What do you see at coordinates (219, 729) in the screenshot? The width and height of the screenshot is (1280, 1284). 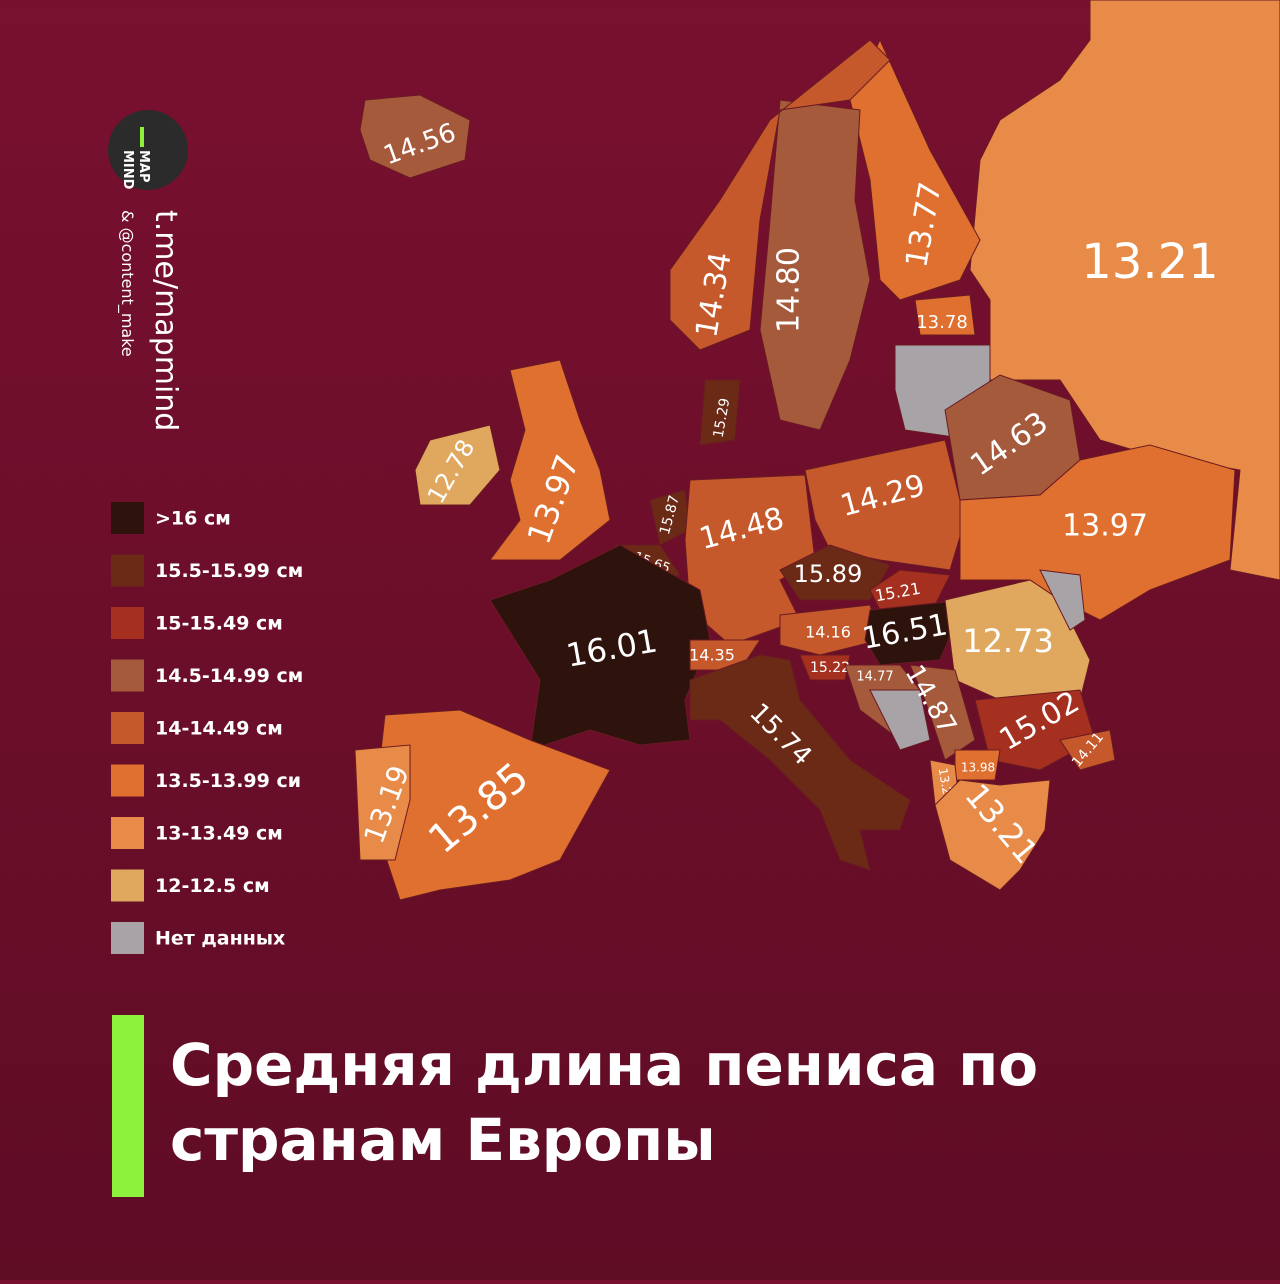 I see `legend-label: 14-14.49 см` at bounding box center [219, 729].